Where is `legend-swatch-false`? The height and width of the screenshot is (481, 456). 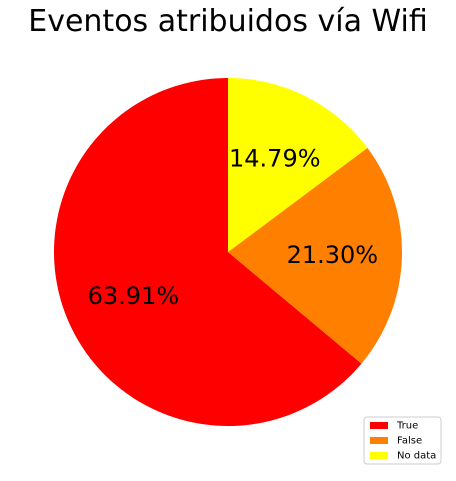
legend-swatch-false is located at coordinates (379, 440).